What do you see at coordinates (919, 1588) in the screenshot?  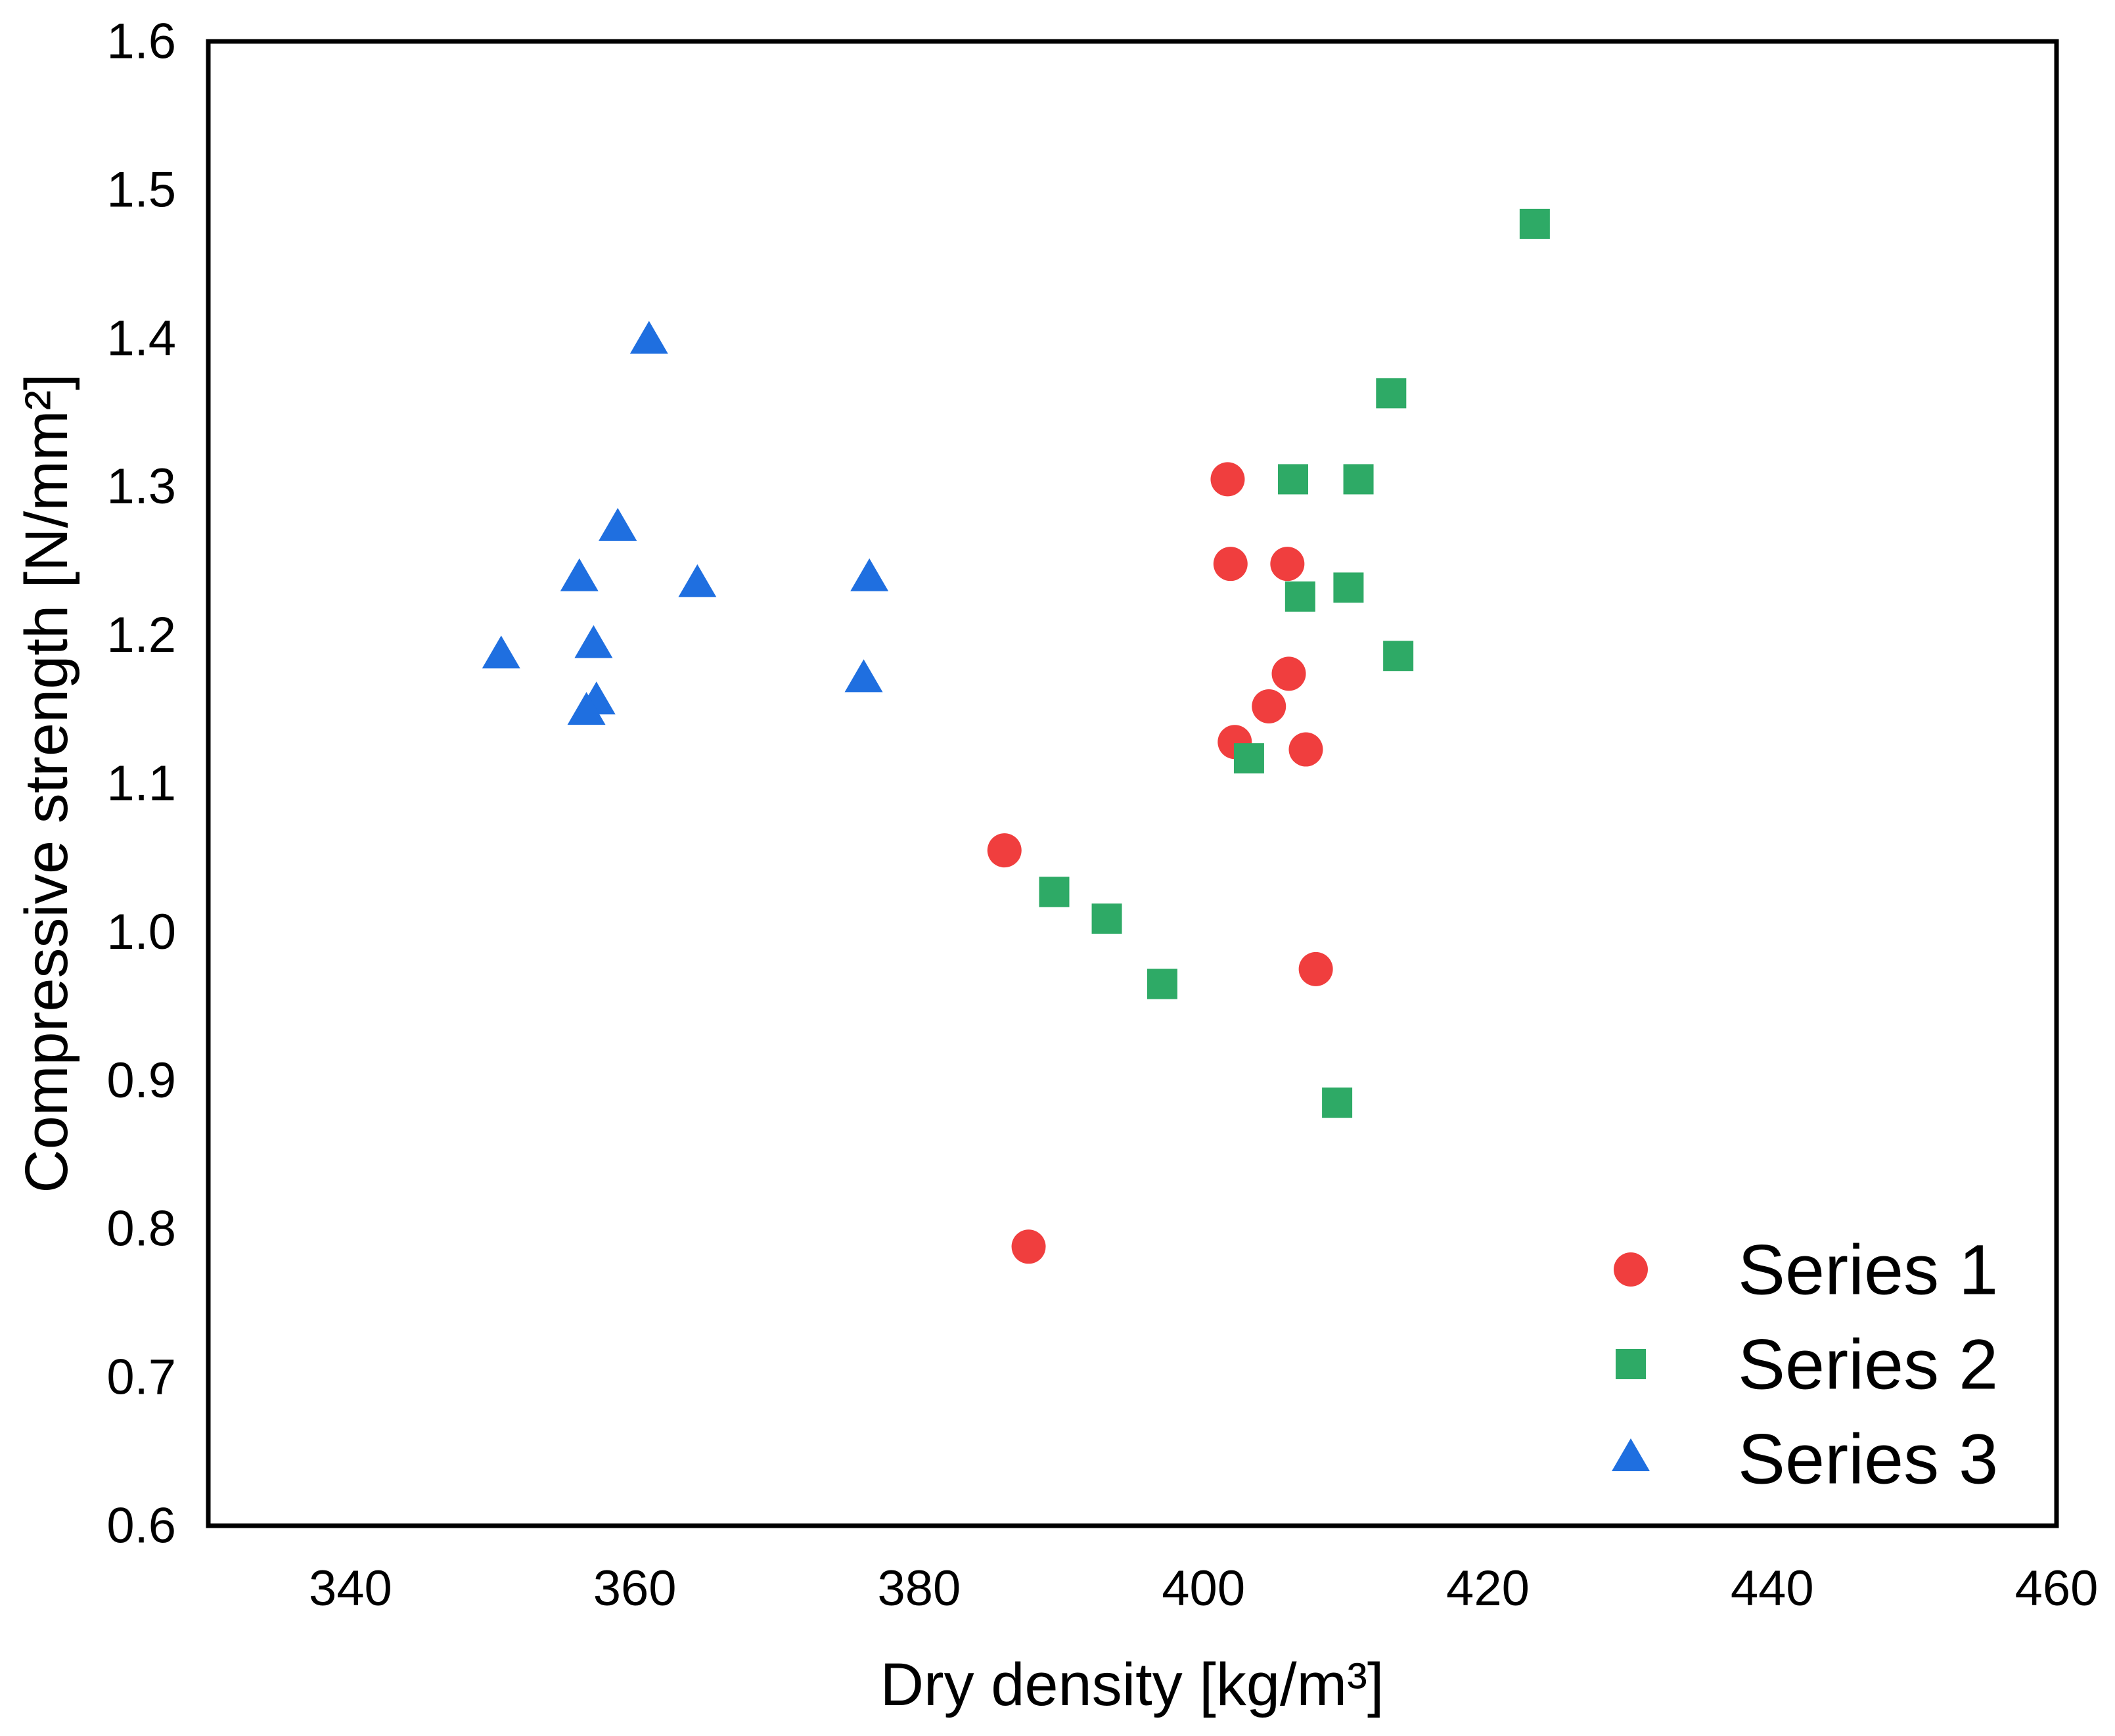 I see `x-tick-label: 380` at bounding box center [919, 1588].